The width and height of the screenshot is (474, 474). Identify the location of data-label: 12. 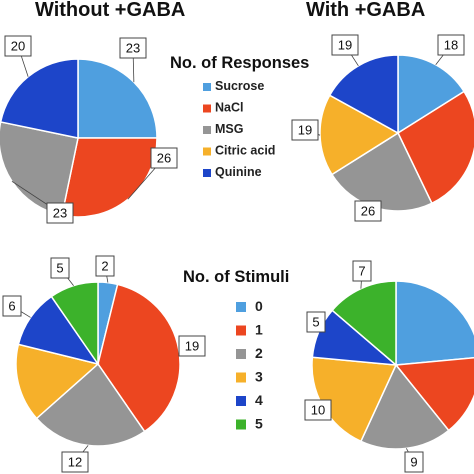
(75, 462).